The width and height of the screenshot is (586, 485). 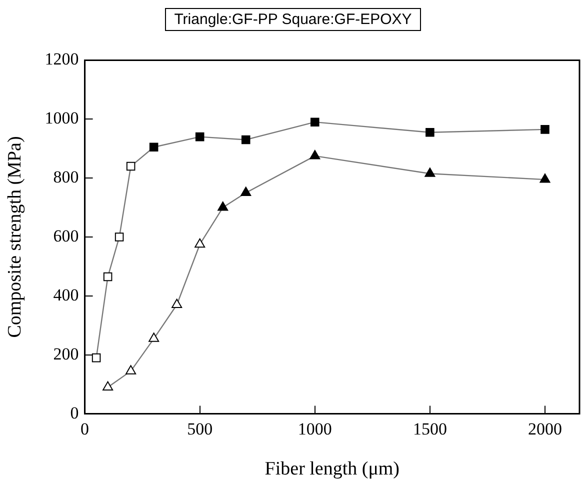 What do you see at coordinates (74, 412) in the screenshot?
I see `y-tick-label: 0` at bounding box center [74, 412].